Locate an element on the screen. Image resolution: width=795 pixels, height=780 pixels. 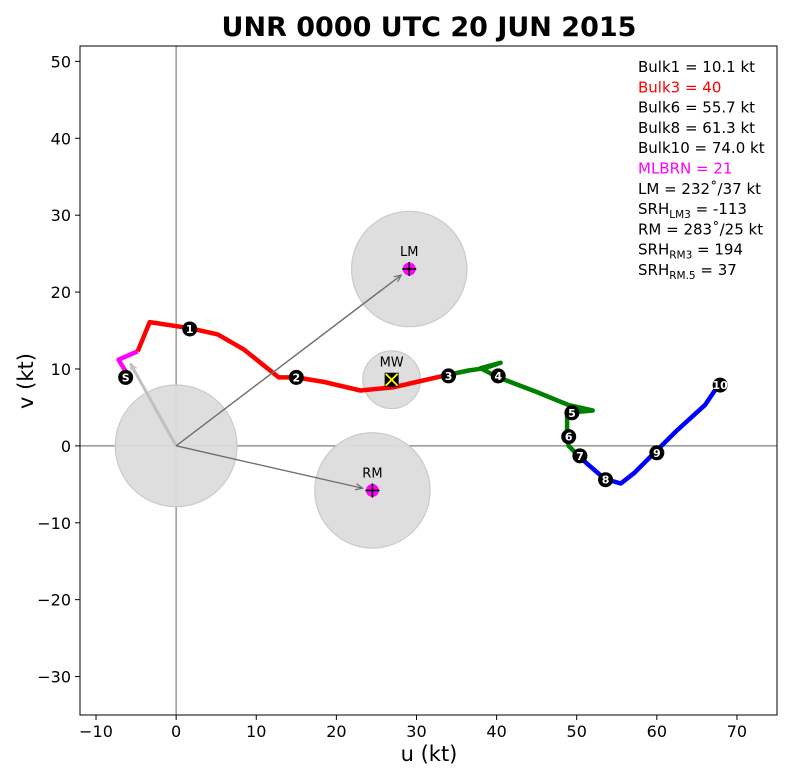
height-marker-label: S is located at coordinates (126, 377).